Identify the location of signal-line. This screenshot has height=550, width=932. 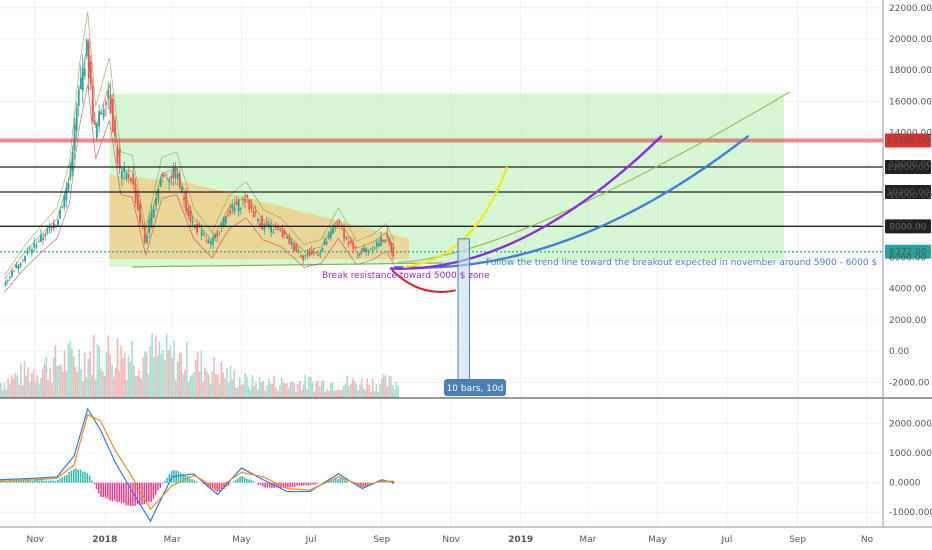
(197, 462).